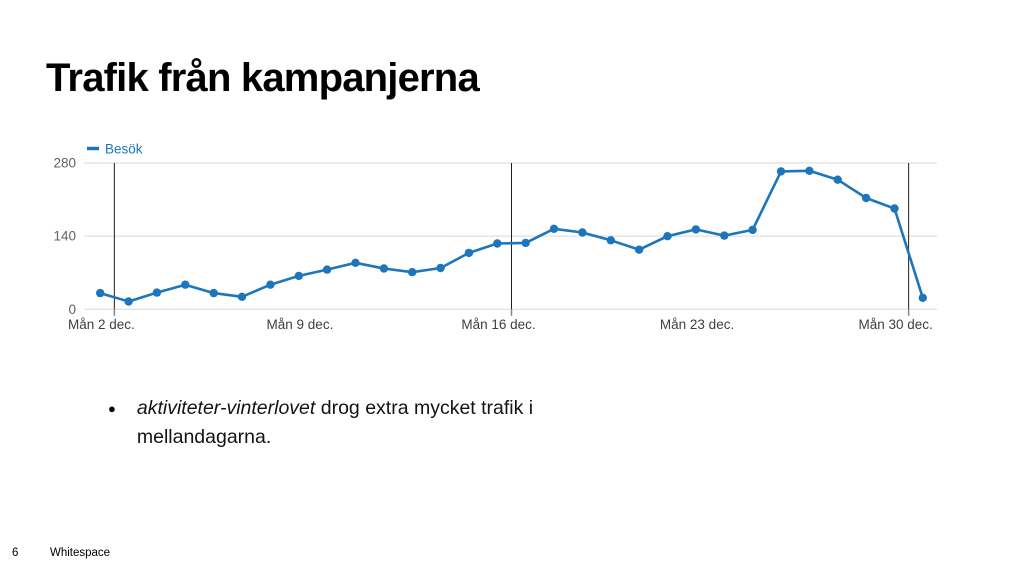  Describe the element at coordinates (64, 236) in the screenshot. I see `y-axis-tick-label: 140` at that location.